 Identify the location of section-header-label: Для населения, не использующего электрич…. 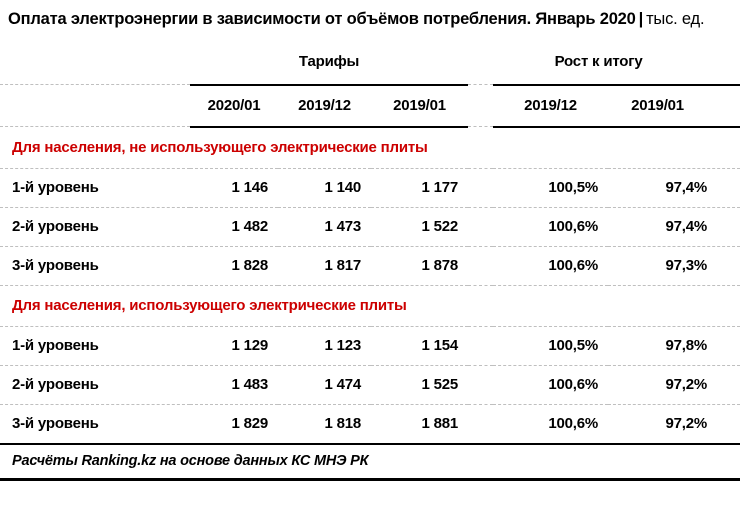
(370, 147).